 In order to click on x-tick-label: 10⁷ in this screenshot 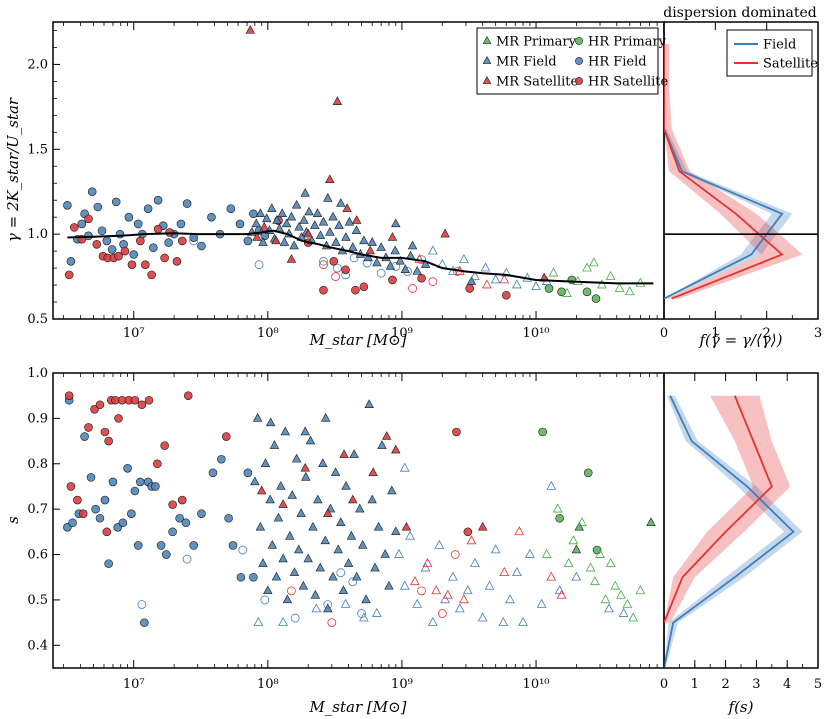, I will do `click(134, 684)`.